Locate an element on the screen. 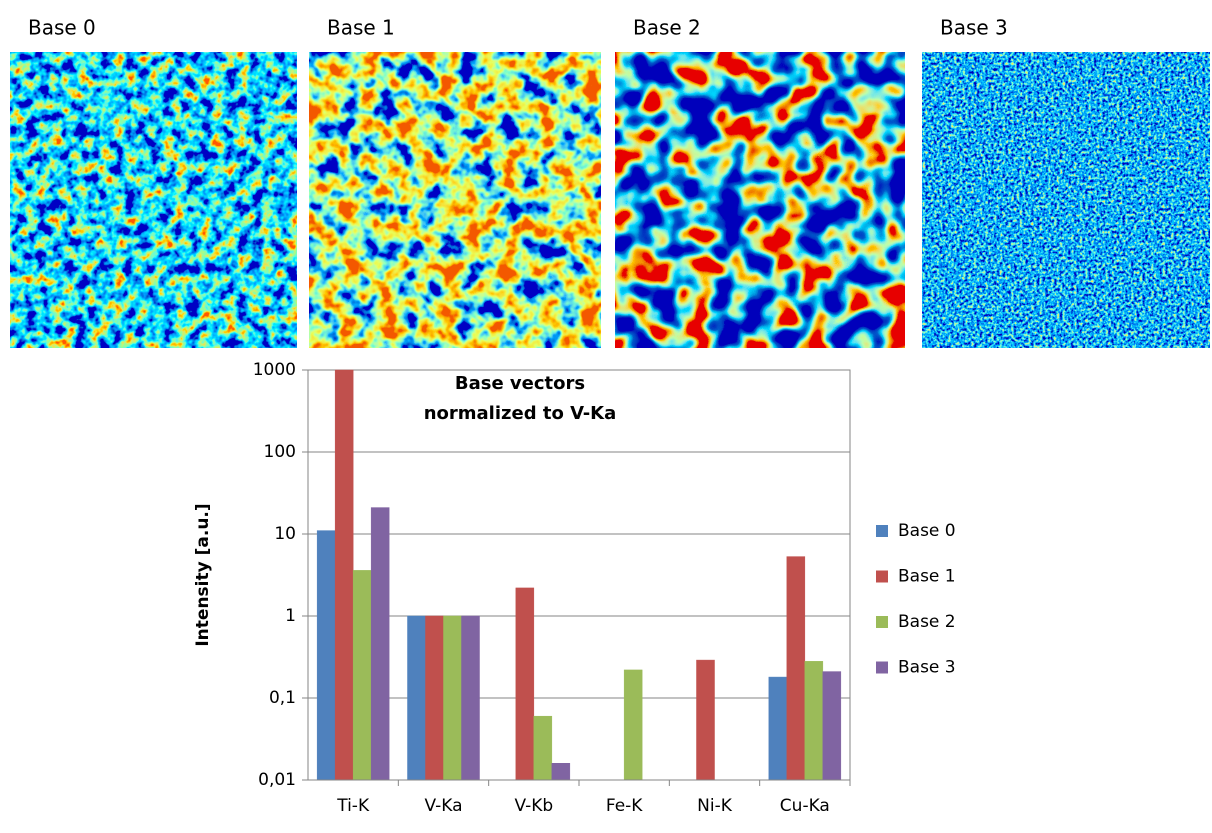  legend-label: Base 2 is located at coordinates (927, 622).